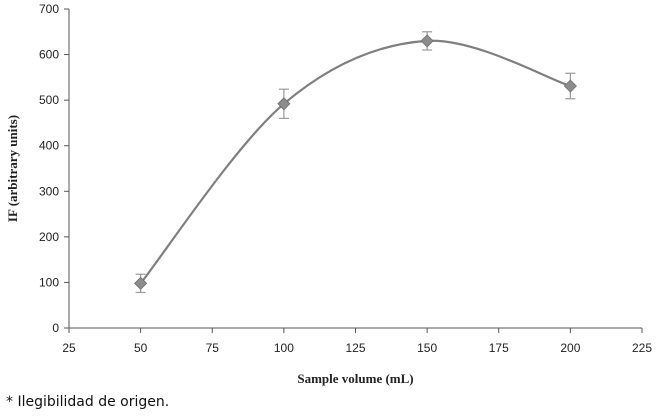 This screenshot has height=417, width=658. What do you see at coordinates (55, 328) in the screenshot?
I see `y-tick-label: 0` at bounding box center [55, 328].